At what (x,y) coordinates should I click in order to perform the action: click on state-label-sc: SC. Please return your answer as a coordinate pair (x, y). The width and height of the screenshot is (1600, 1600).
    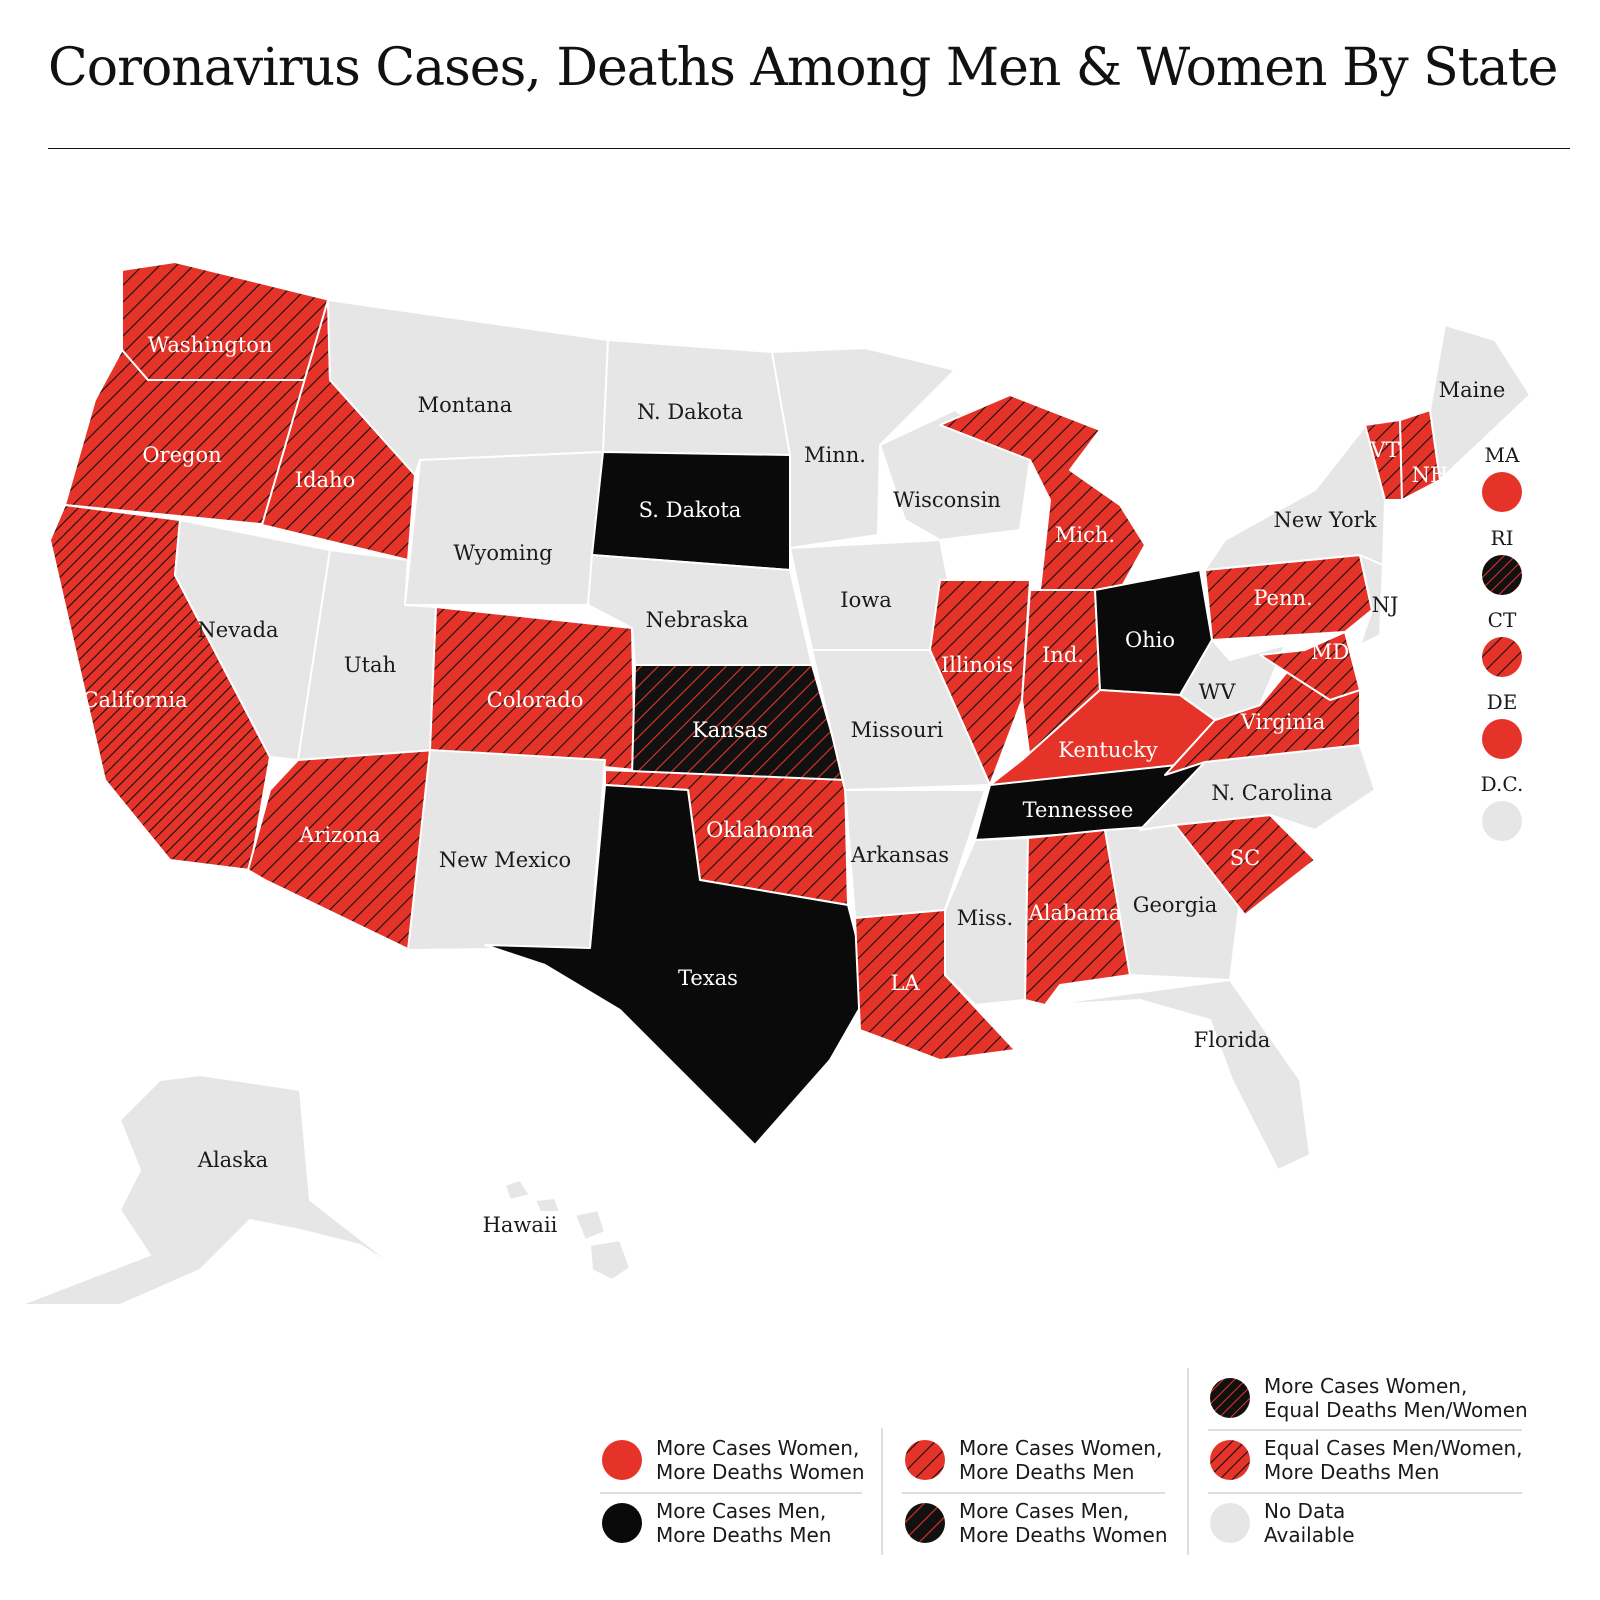
    Looking at the image, I should click on (1245, 858).